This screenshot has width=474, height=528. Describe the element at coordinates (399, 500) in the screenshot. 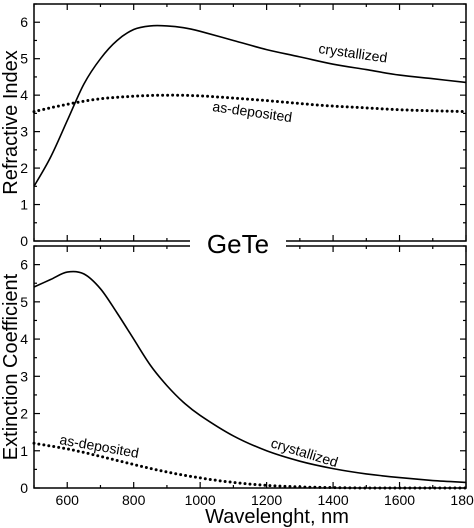

I see `bottom-x-tick-label: 1600` at that location.